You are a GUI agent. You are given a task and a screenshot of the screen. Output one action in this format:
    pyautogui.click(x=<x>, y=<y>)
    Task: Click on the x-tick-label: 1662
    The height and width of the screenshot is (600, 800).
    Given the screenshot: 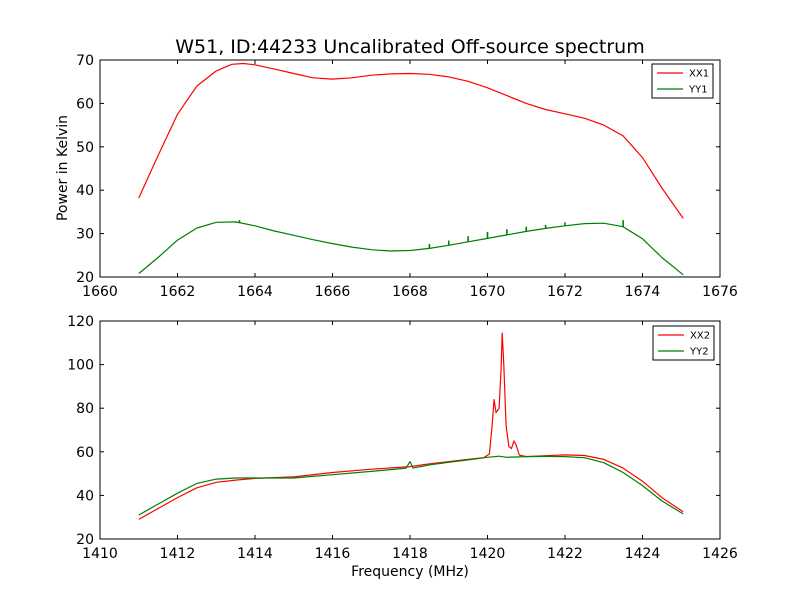 What is the action you would take?
    pyautogui.click(x=178, y=292)
    